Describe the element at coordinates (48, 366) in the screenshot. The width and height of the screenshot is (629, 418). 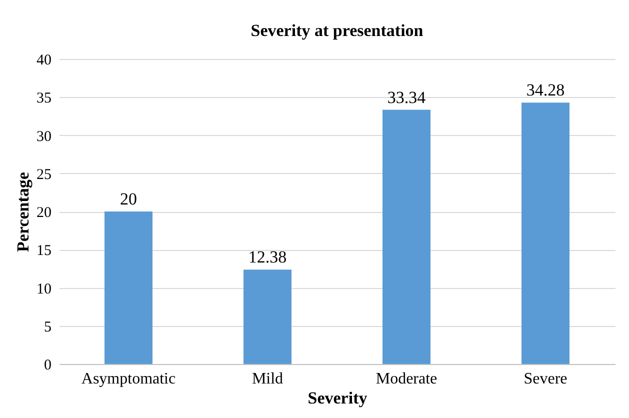
I see `y-tick-label: 0` at that location.